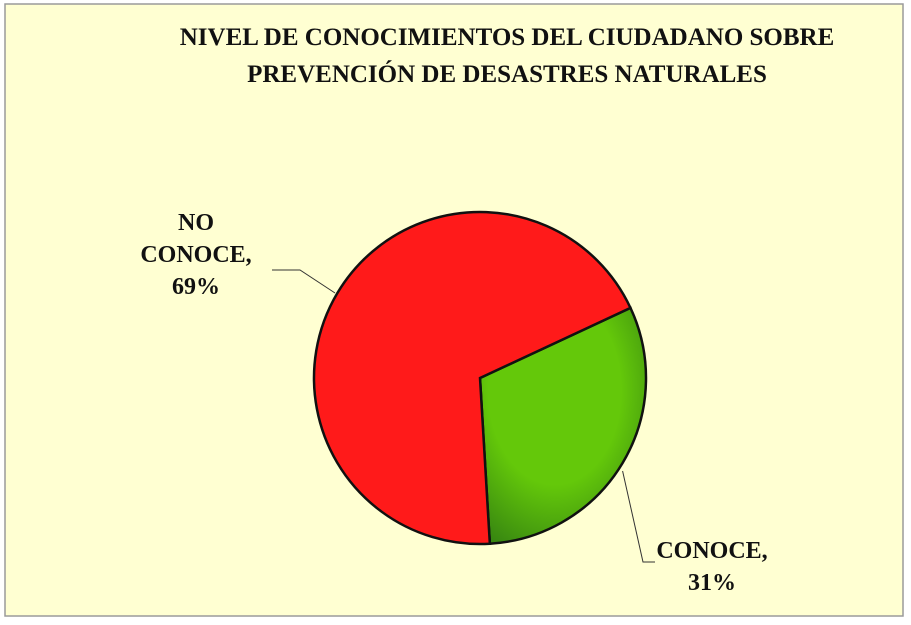 This screenshot has width=911, height=625. Describe the element at coordinates (507, 74) in the screenshot. I see `chart-title: PREVENCIÓN DE DESASTRES NATURALES` at that location.